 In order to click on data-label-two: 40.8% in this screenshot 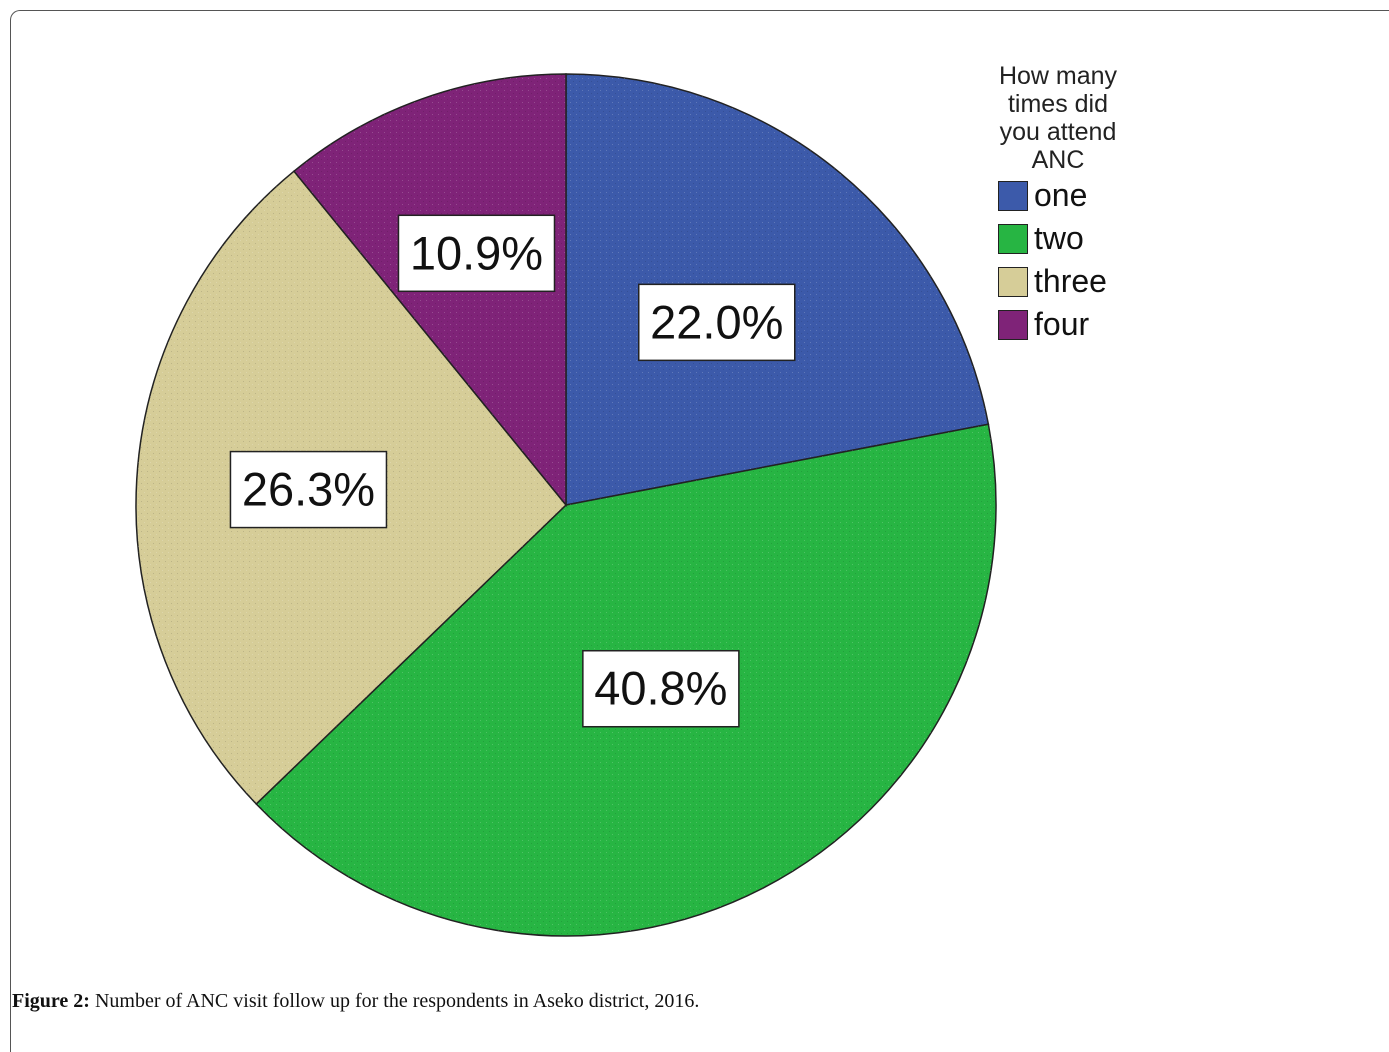, I will do `click(661, 688)`.